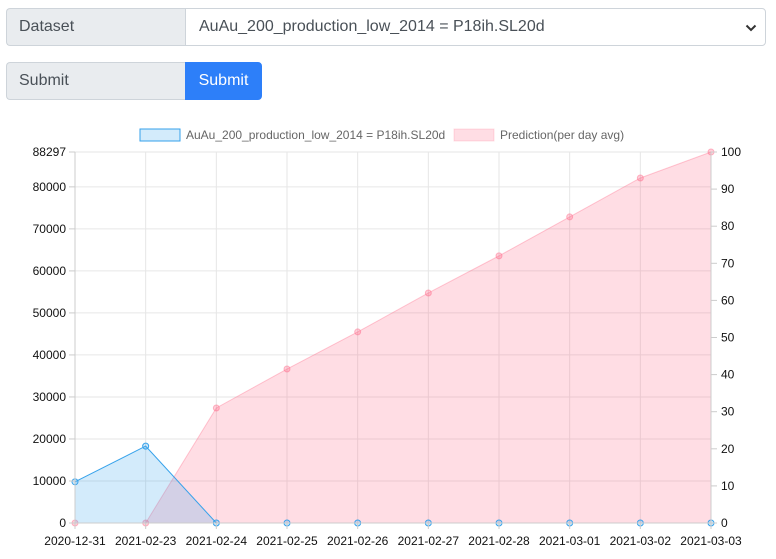 Image resolution: width=776 pixels, height=559 pixels. What do you see at coordinates (728, 486) in the screenshot?
I see `right-tick-label: 10` at bounding box center [728, 486].